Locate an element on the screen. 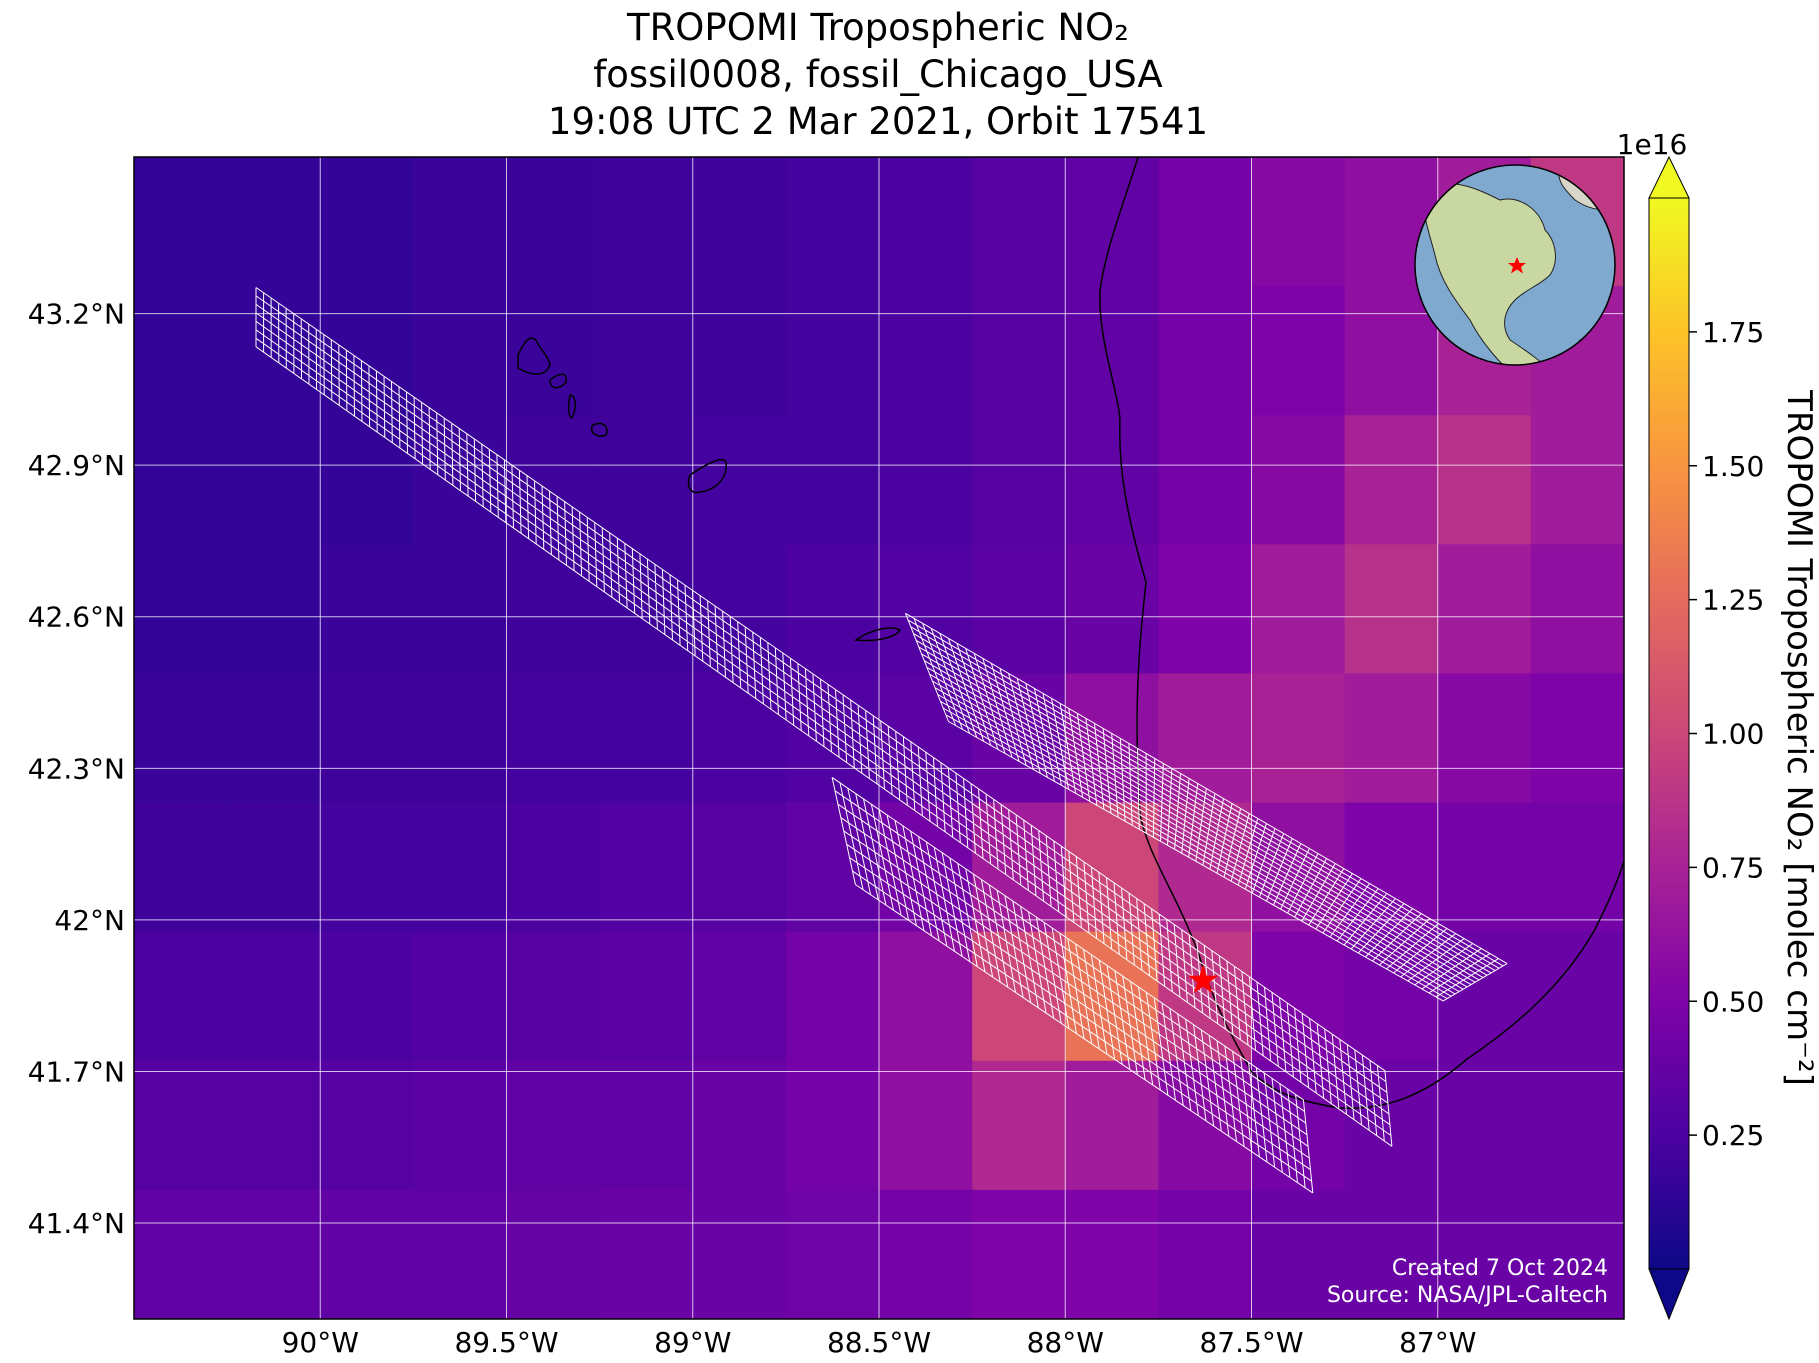  globe-site is located at coordinates (1517, 265).